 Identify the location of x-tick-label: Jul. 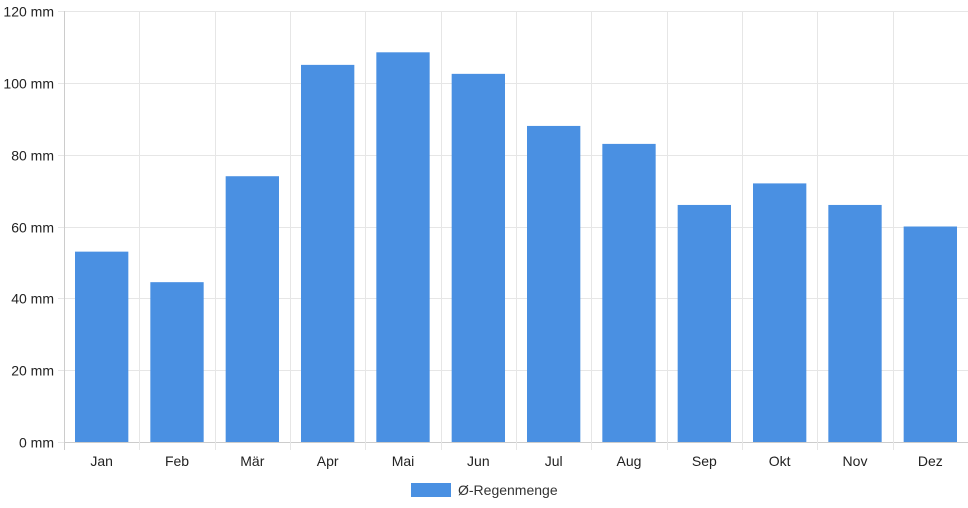
(554, 461).